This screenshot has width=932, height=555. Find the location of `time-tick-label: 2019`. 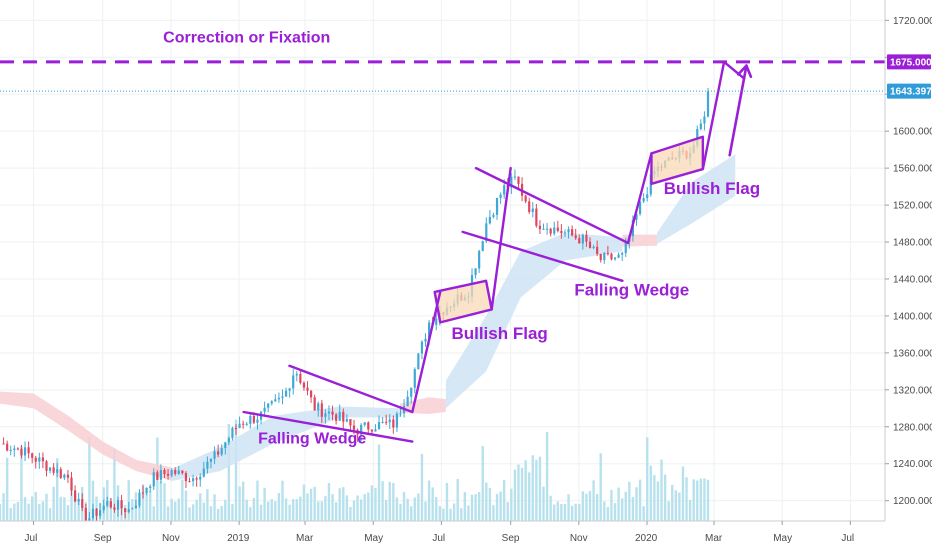

time-tick-label: 2019 is located at coordinates (238, 538).